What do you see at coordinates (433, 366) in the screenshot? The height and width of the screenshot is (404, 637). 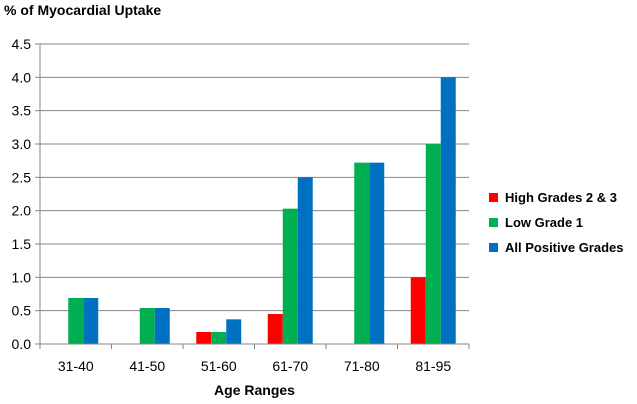 I see `x-tick-label: 81-95` at bounding box center [433, 366].